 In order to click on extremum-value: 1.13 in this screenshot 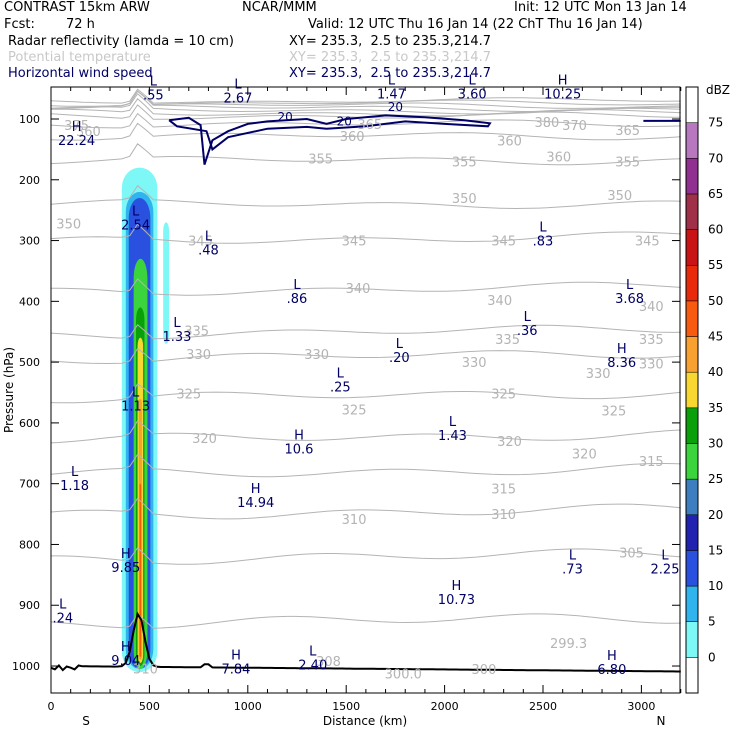, I will do `click(135, 407)`.